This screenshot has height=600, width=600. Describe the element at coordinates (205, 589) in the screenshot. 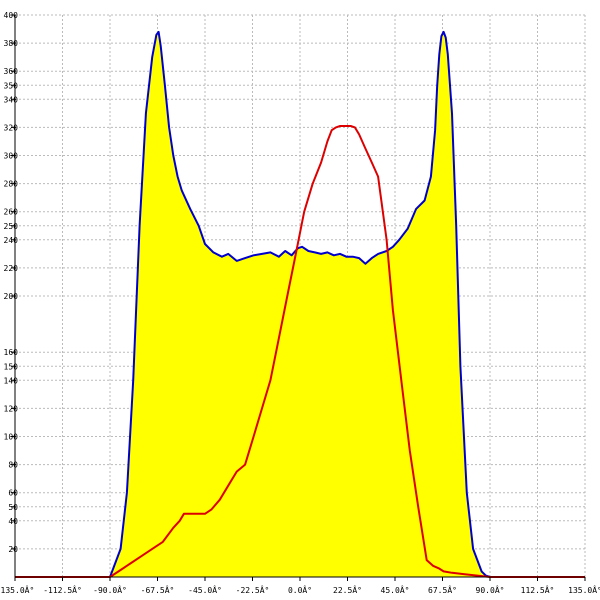

I see `x-tick-label: -45.0Â°` at that location.